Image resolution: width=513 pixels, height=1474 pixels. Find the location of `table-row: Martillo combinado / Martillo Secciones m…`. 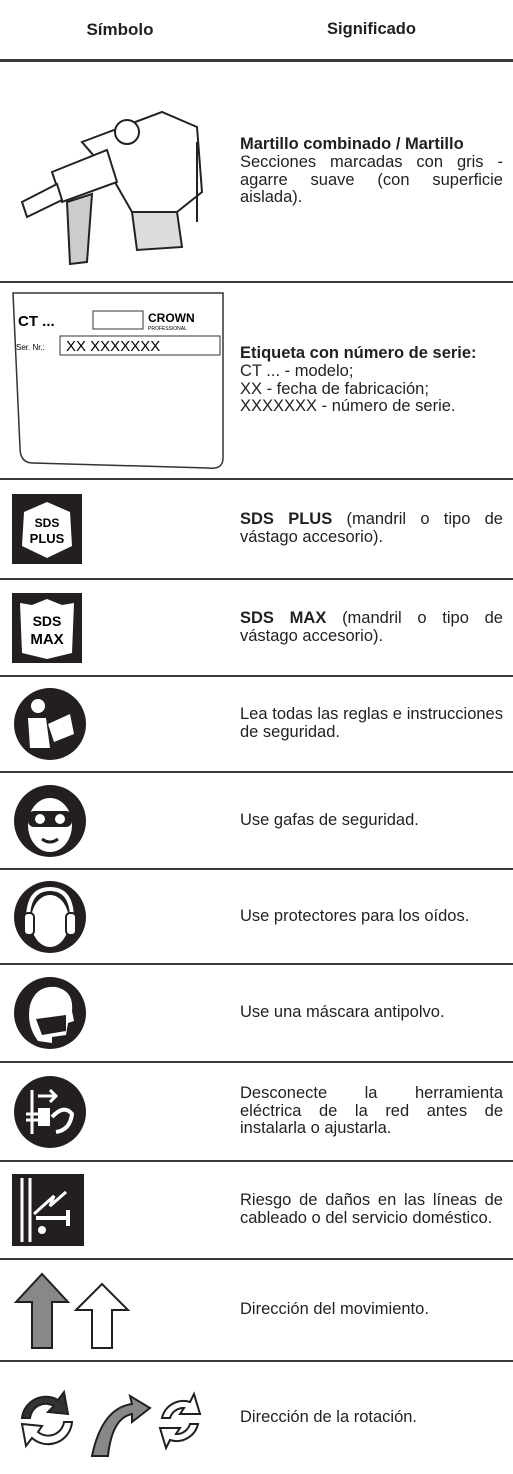

table-row: Martillo combinado / Martillo Secciones m… is located at coordinates (256, 172).